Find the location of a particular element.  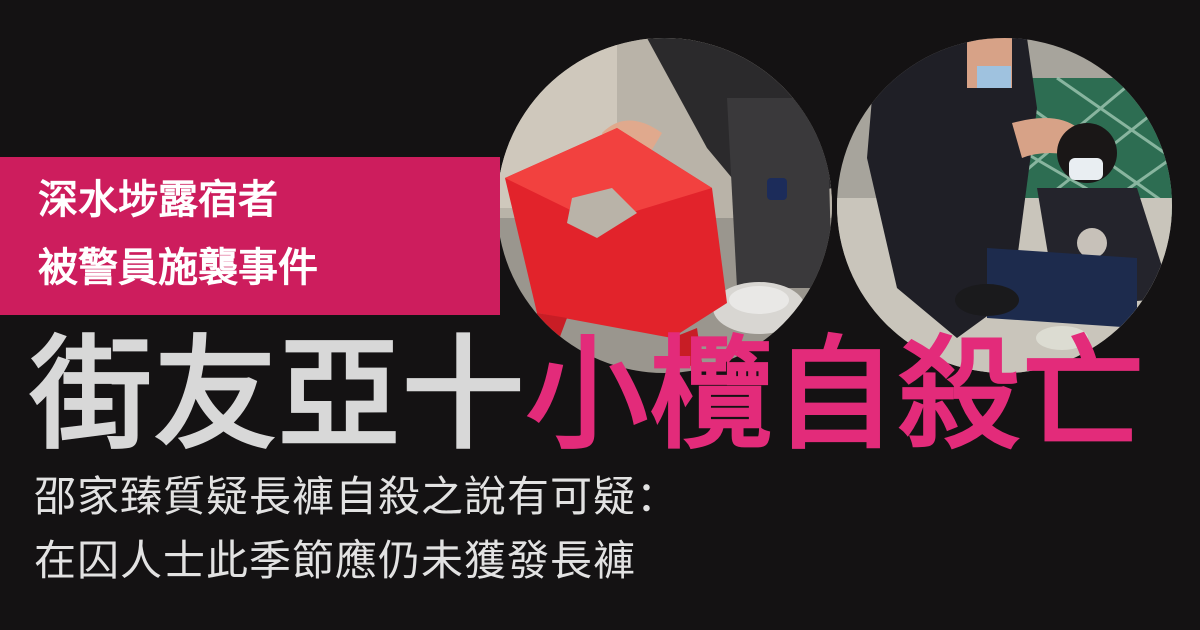

topic-line-1: 深水埗露宿者 is located at coordinates (158, 200).